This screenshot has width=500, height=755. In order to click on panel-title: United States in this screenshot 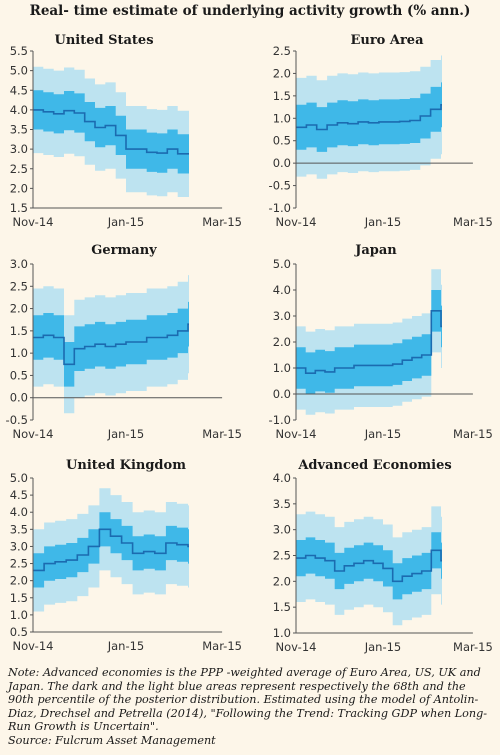, I will do `click(103, 40)`.